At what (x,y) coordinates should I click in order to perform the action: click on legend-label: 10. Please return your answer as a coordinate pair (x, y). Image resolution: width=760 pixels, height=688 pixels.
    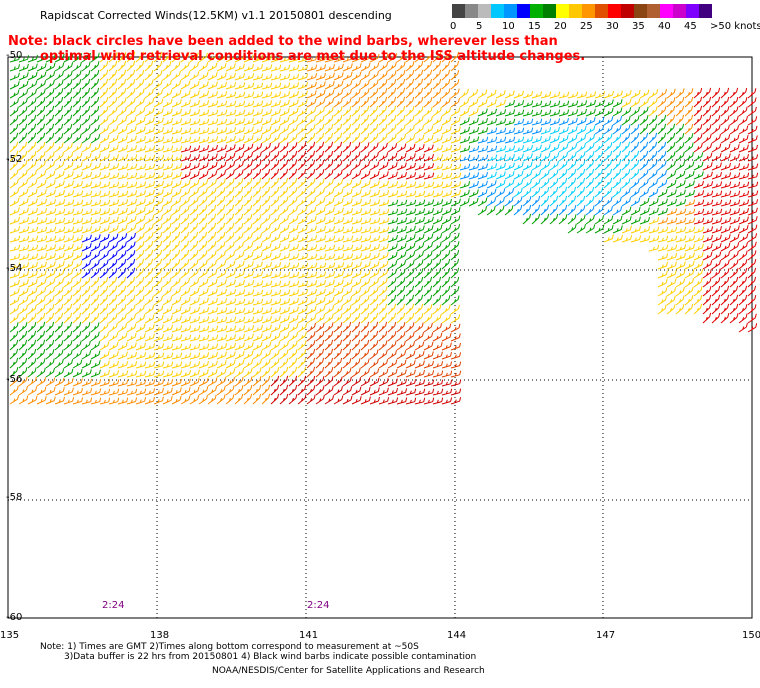
    Looking at the image, I should click on (508, 26).